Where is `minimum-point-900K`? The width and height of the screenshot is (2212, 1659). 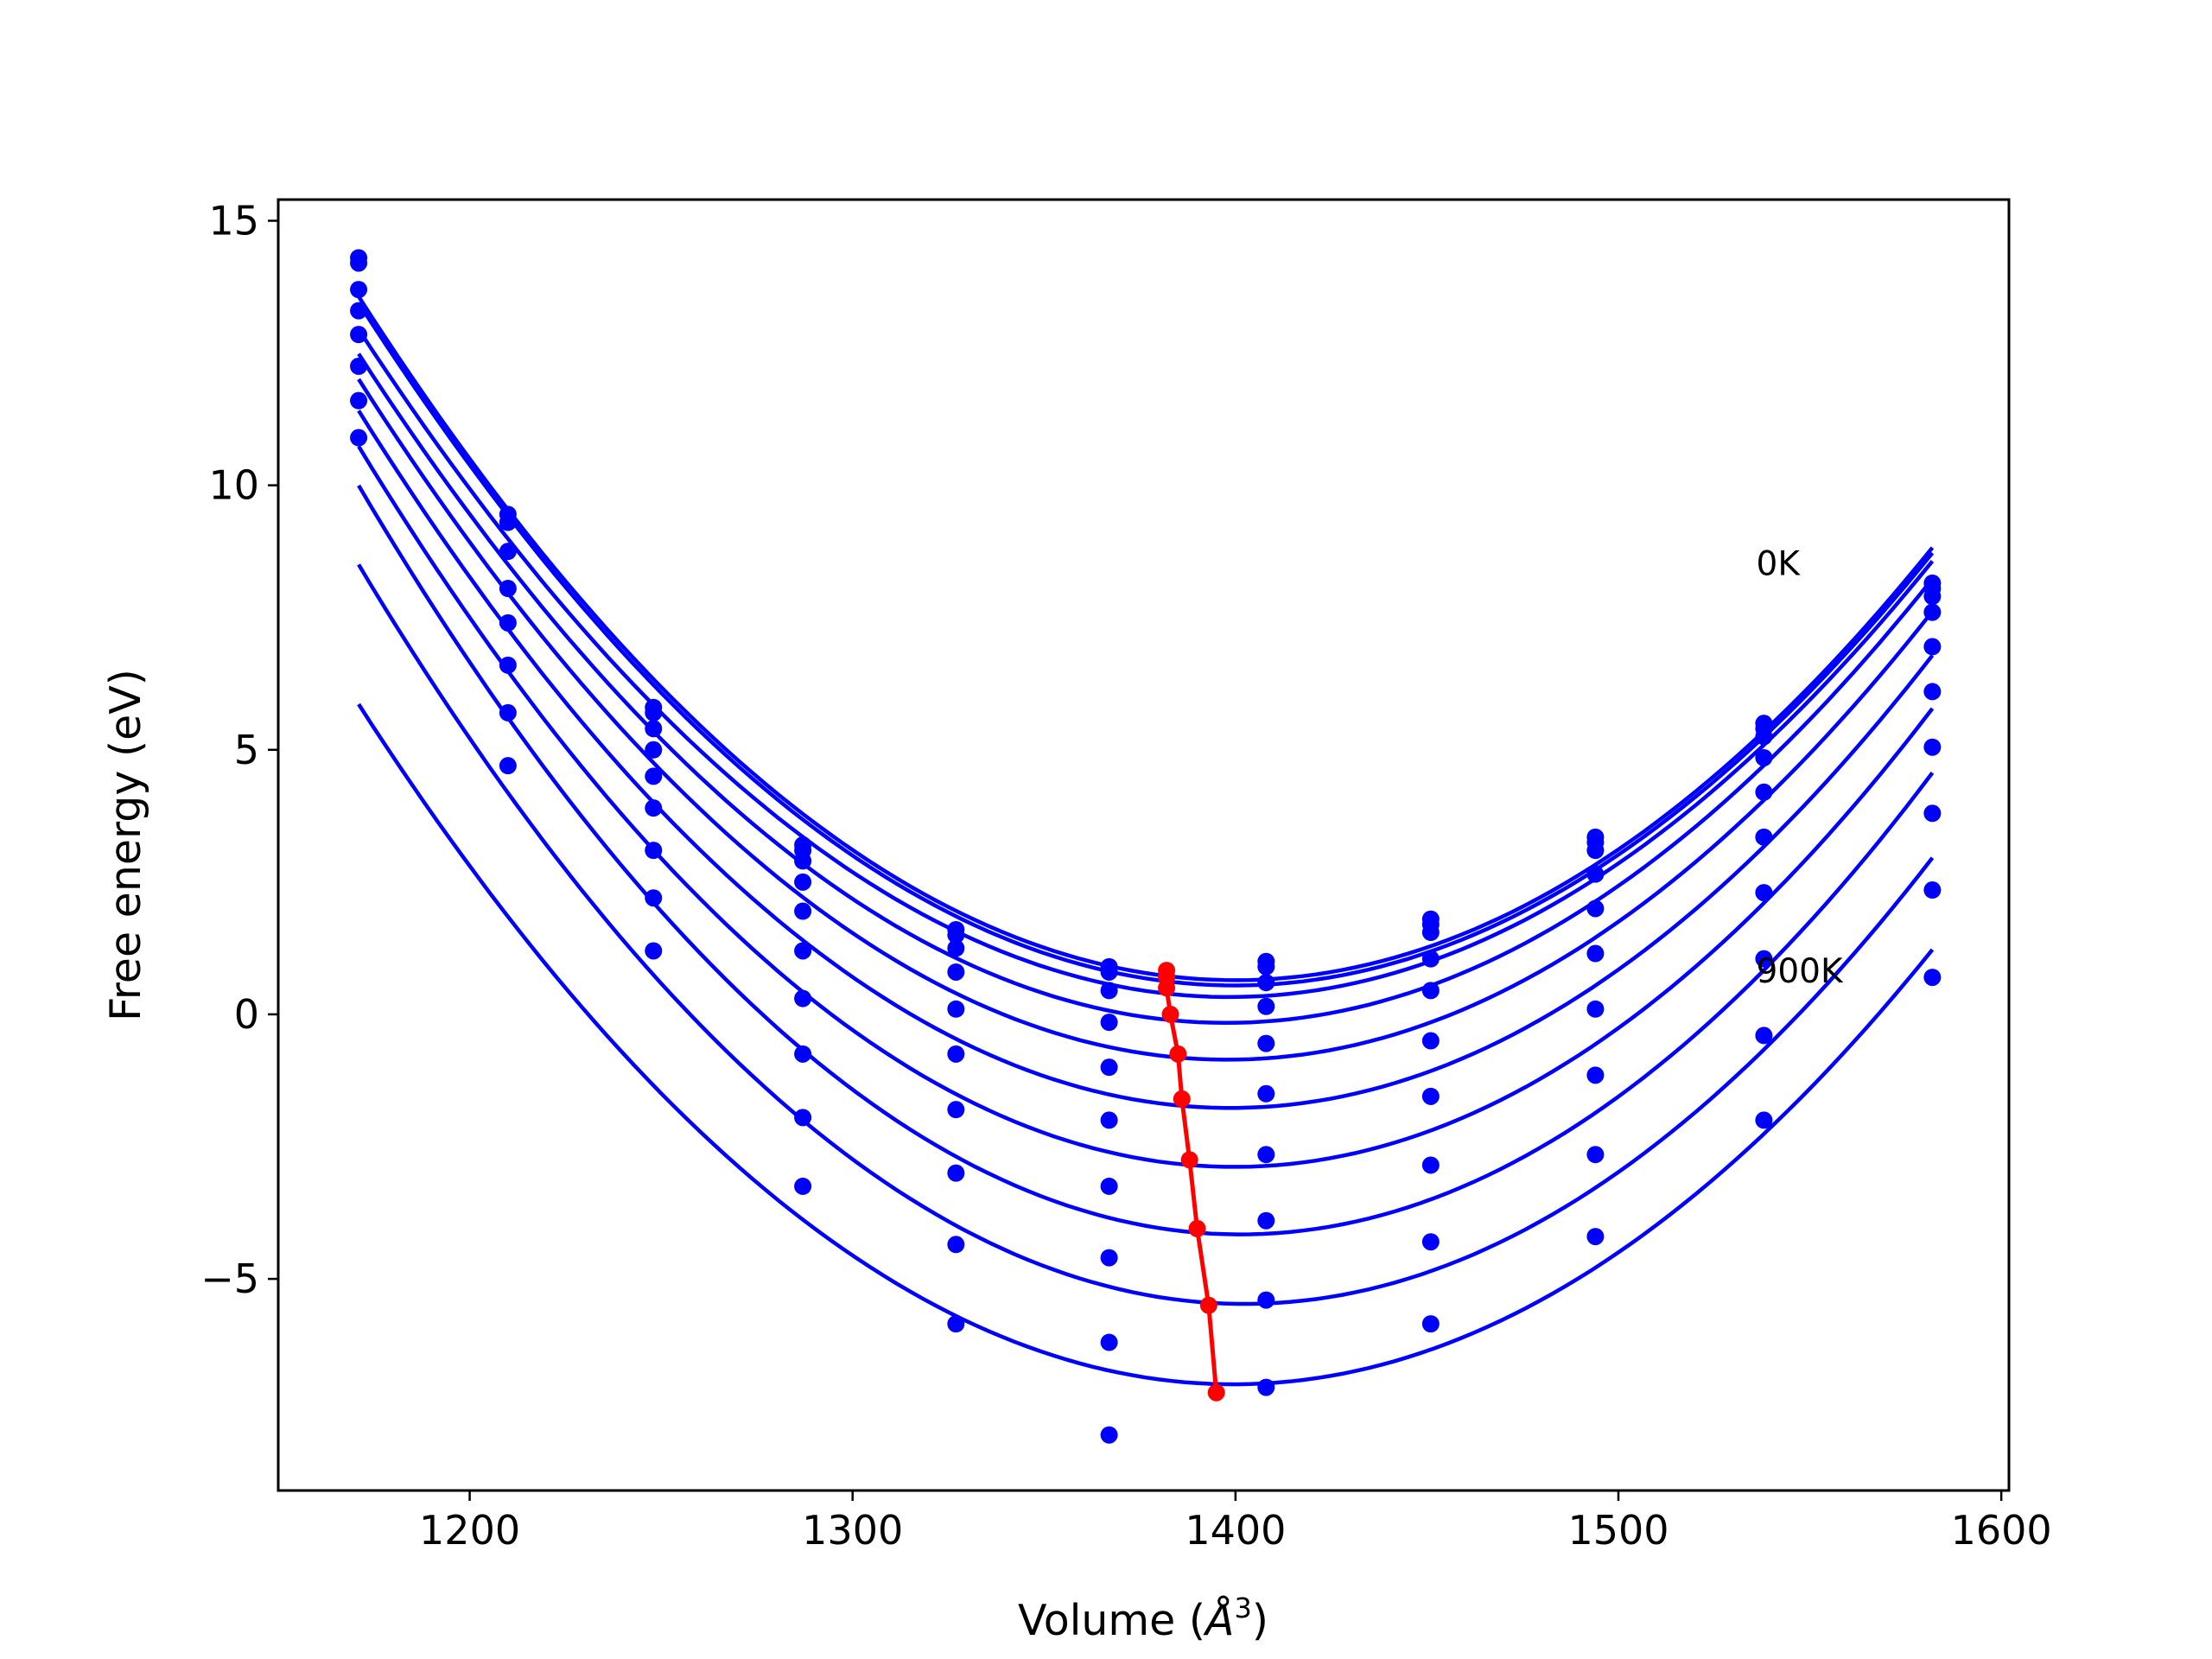 minimum-point-900K is located at coordinates (1216, 1392).